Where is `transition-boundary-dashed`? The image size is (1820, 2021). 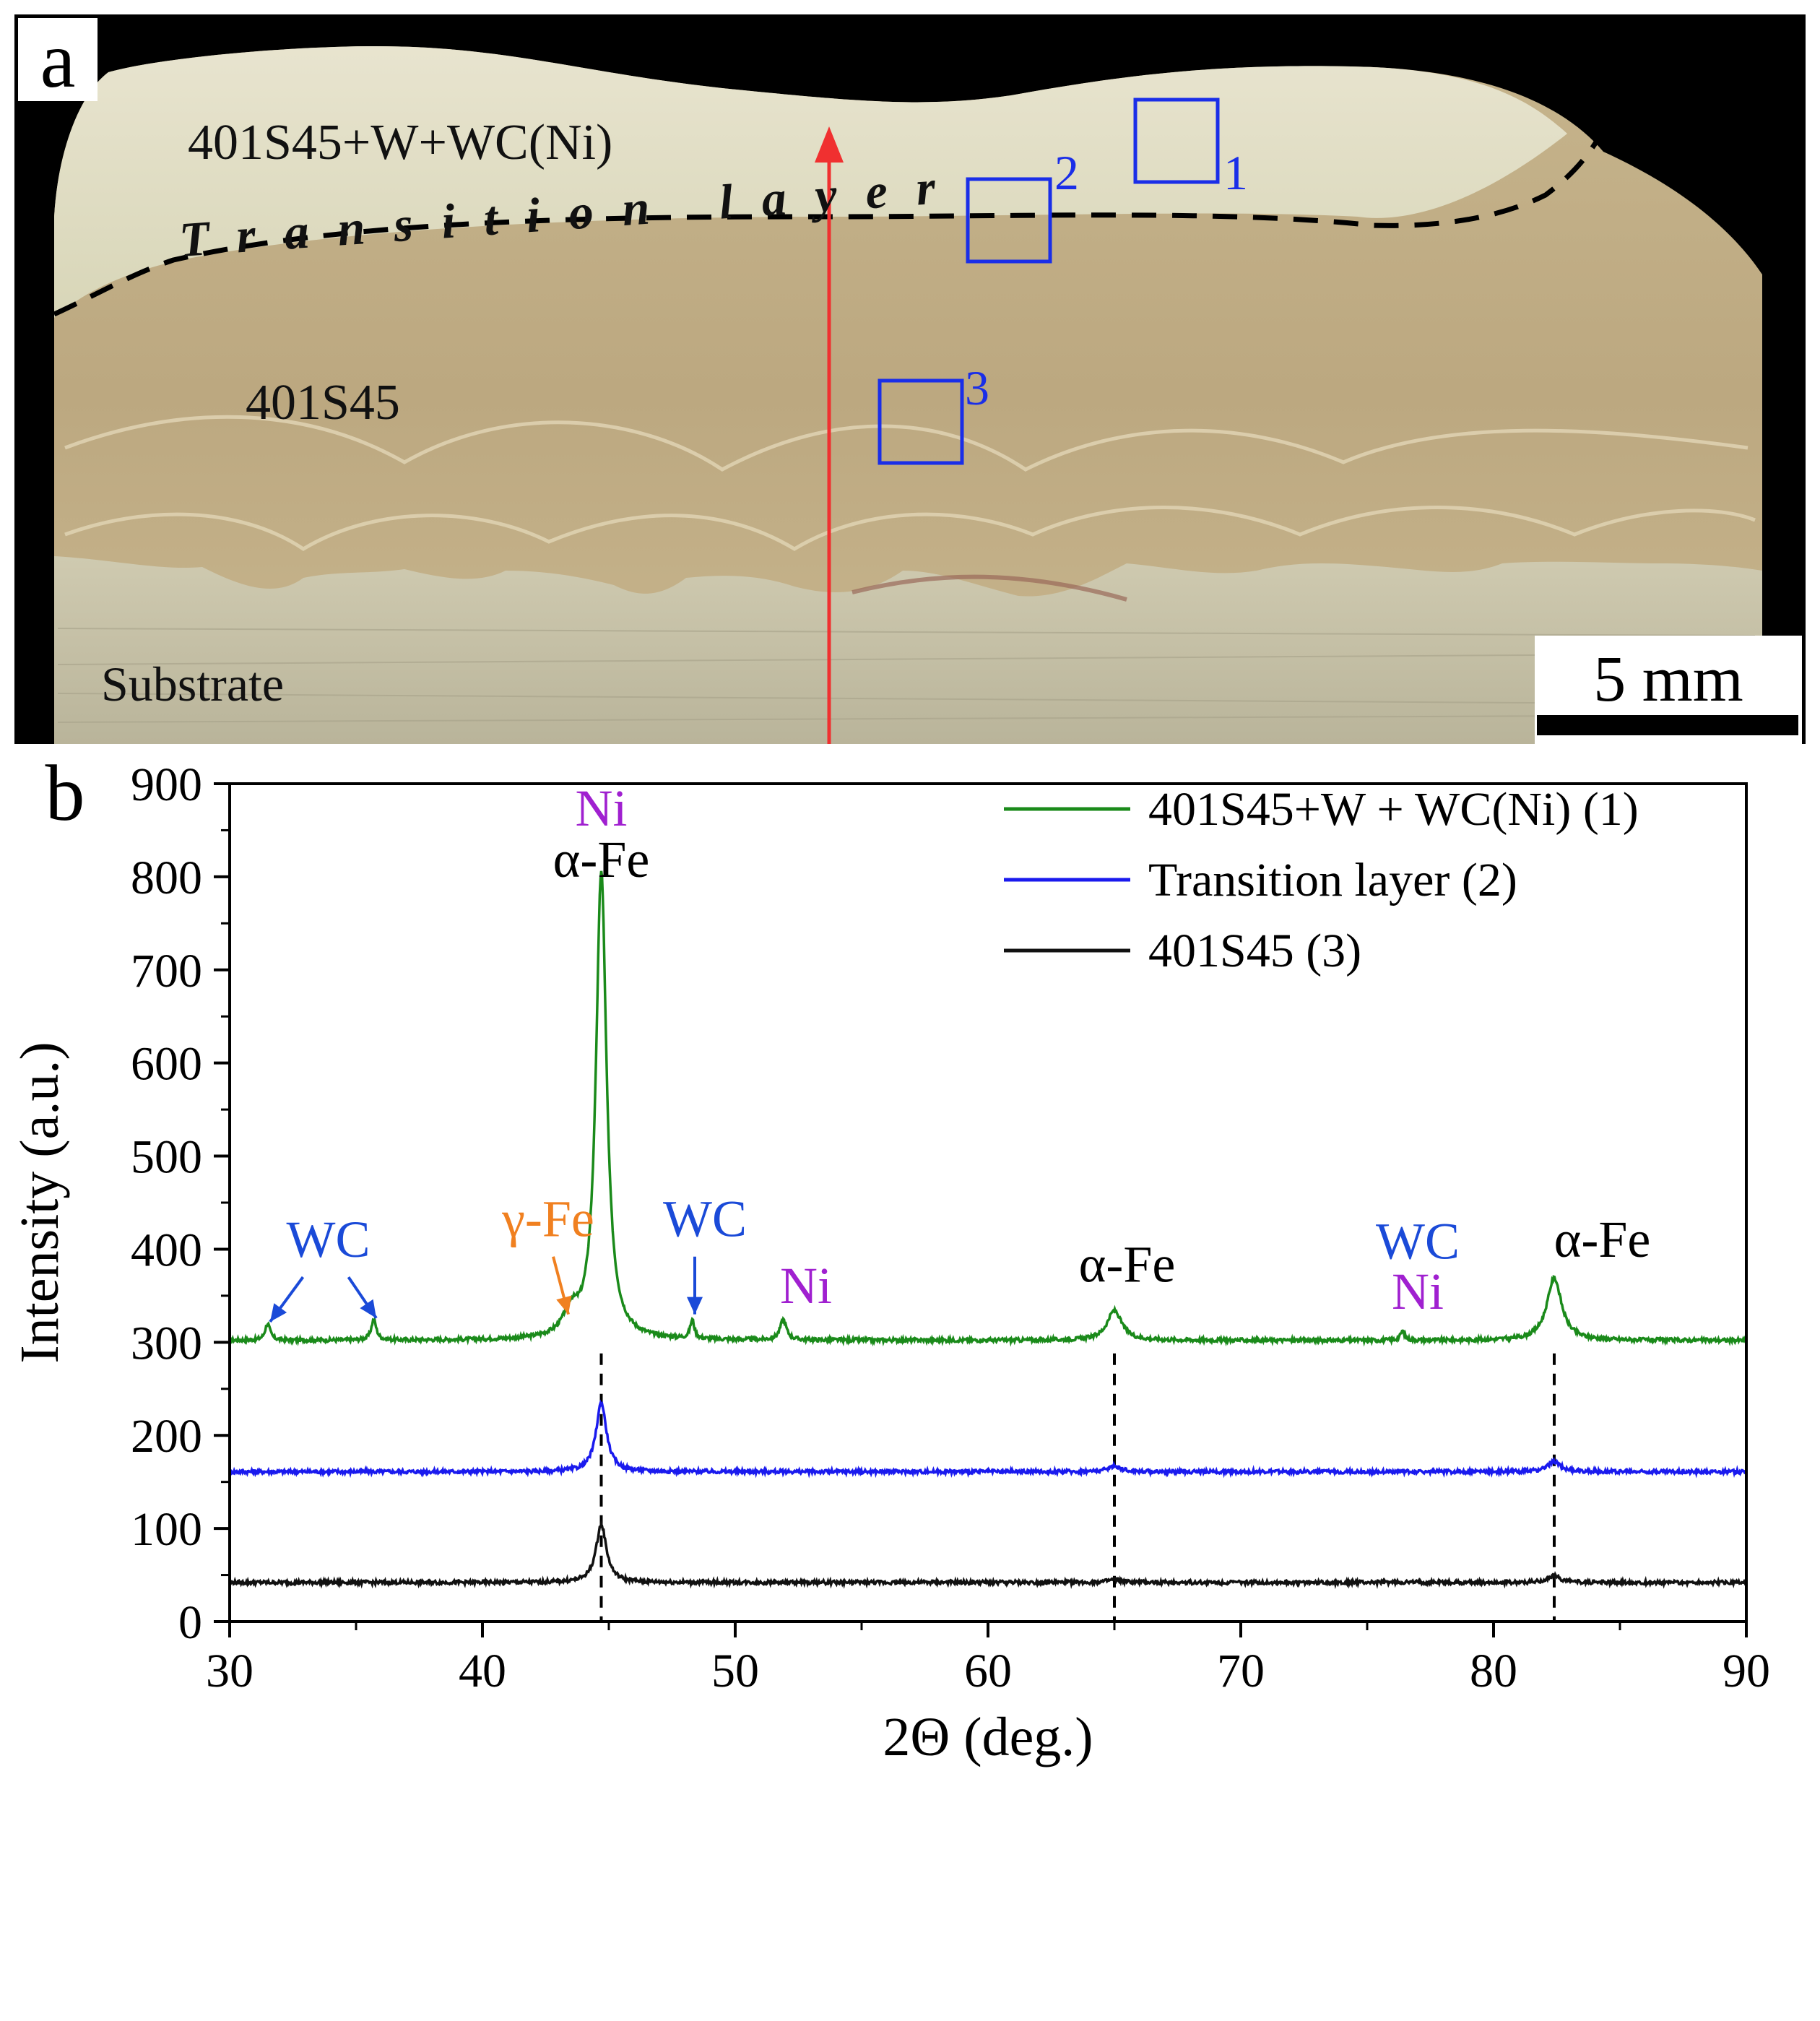 transition-boundary-dashed is located at coordinates (829, 223).